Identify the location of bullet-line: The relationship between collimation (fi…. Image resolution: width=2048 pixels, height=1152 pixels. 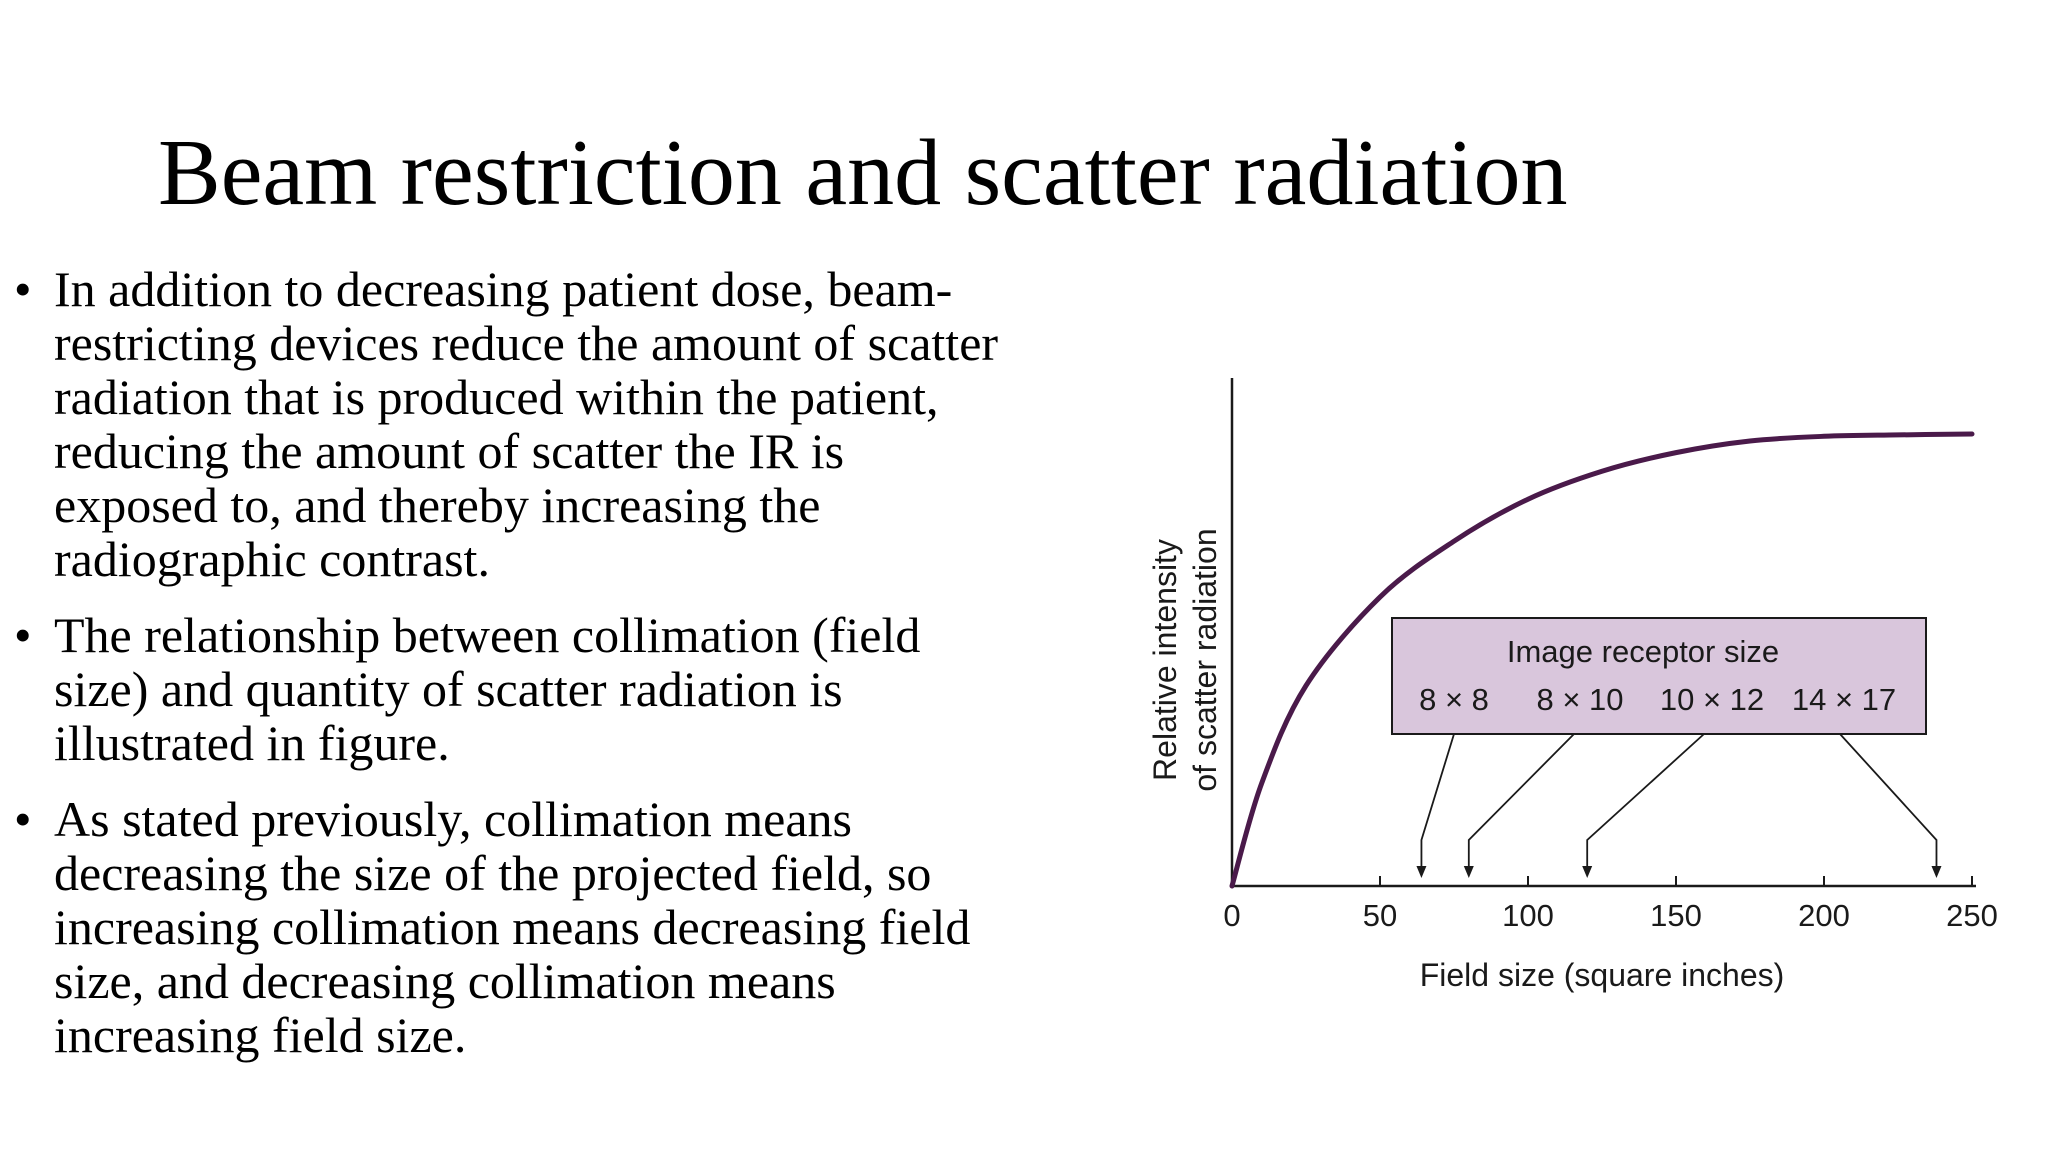
(487, 635).